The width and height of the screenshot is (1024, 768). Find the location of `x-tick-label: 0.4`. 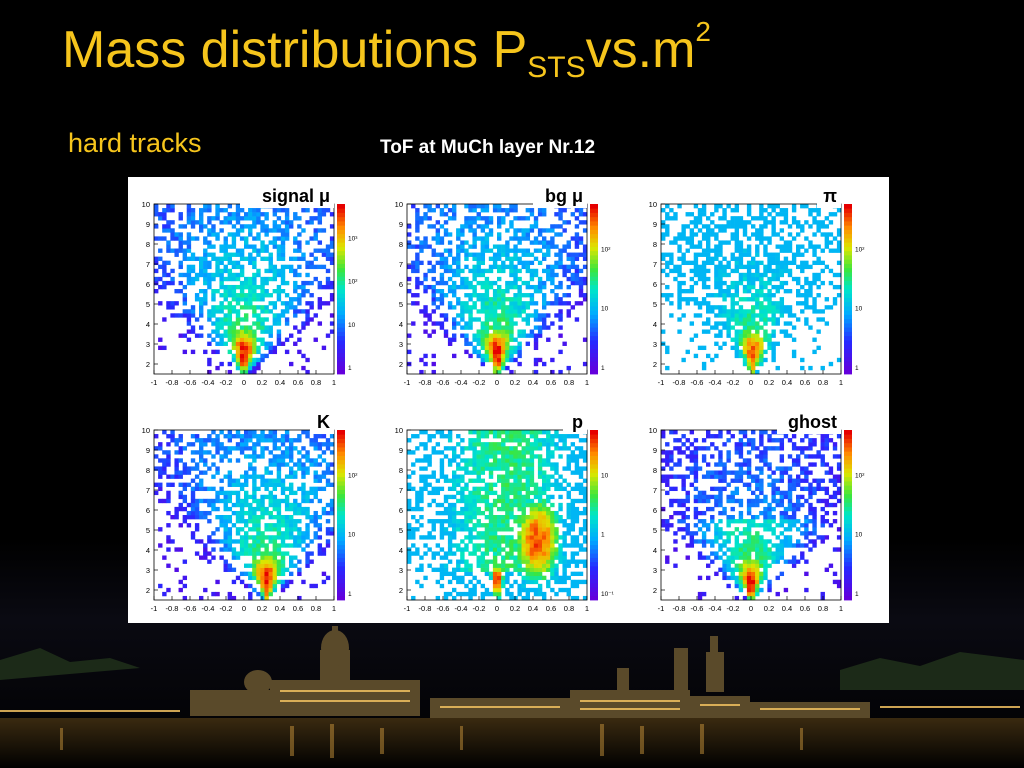

x-tick-label: 0.4 is located at coordinates (533, 382).